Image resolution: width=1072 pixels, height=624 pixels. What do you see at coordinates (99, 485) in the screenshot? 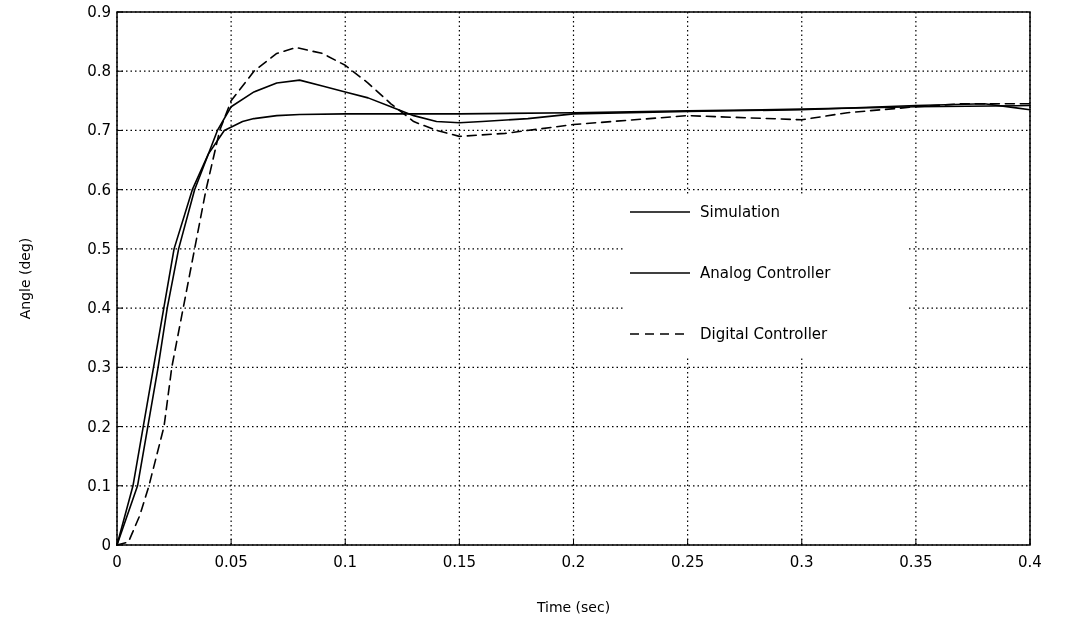
I see `y-tick-label: 0.1` at bounding box center [99, 485].